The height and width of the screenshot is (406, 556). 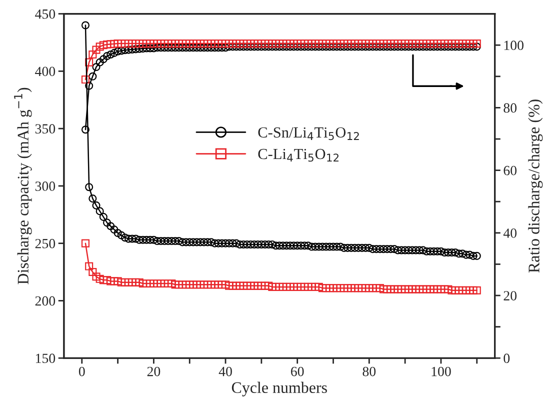 I want to click on y2-axis-title: Ratio discharge/charge (%), so click(x=535, y=186).